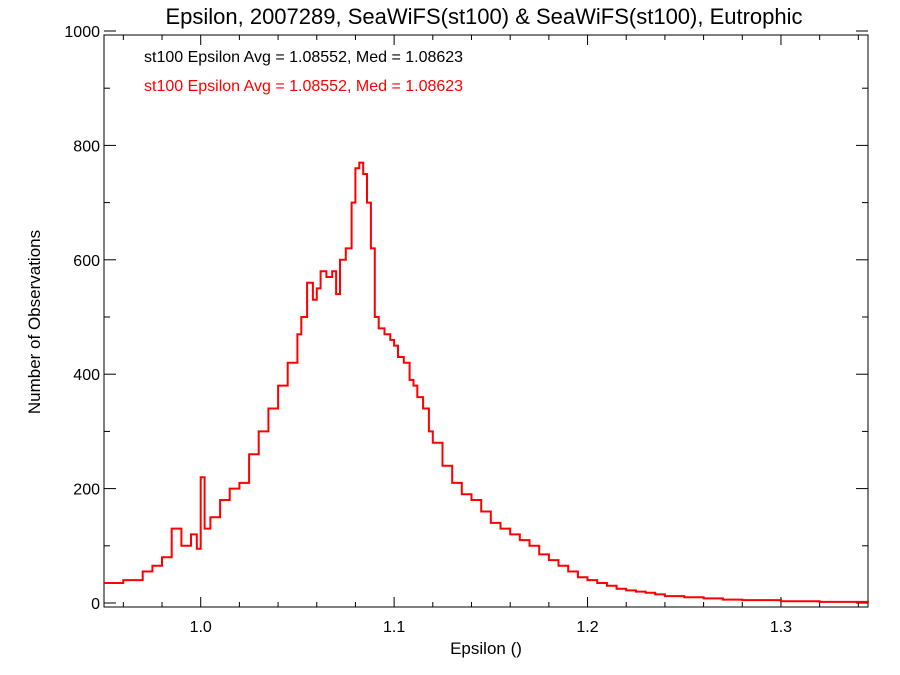 The image size is (900, 675). What do you see at coordinates (486, 648) in the screenshot?
I see `x-axis-label: Epsilon ()` at bounding box center [486, 648].